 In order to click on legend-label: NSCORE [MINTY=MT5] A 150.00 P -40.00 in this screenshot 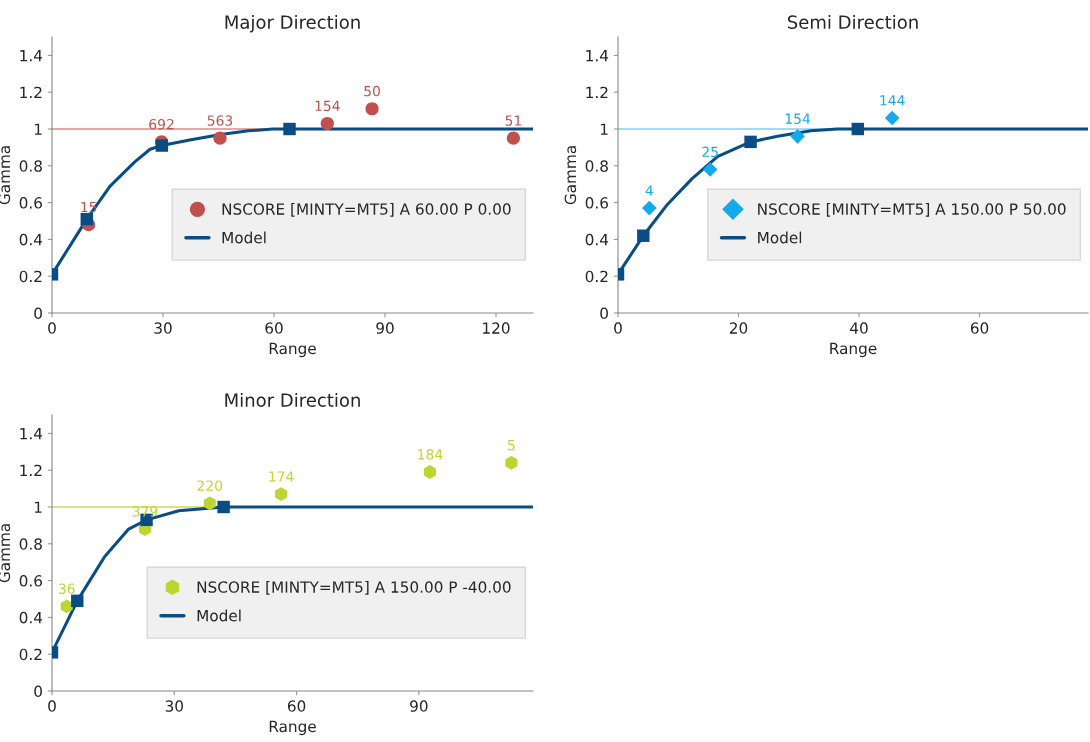, I will do `click(354, 588)`.